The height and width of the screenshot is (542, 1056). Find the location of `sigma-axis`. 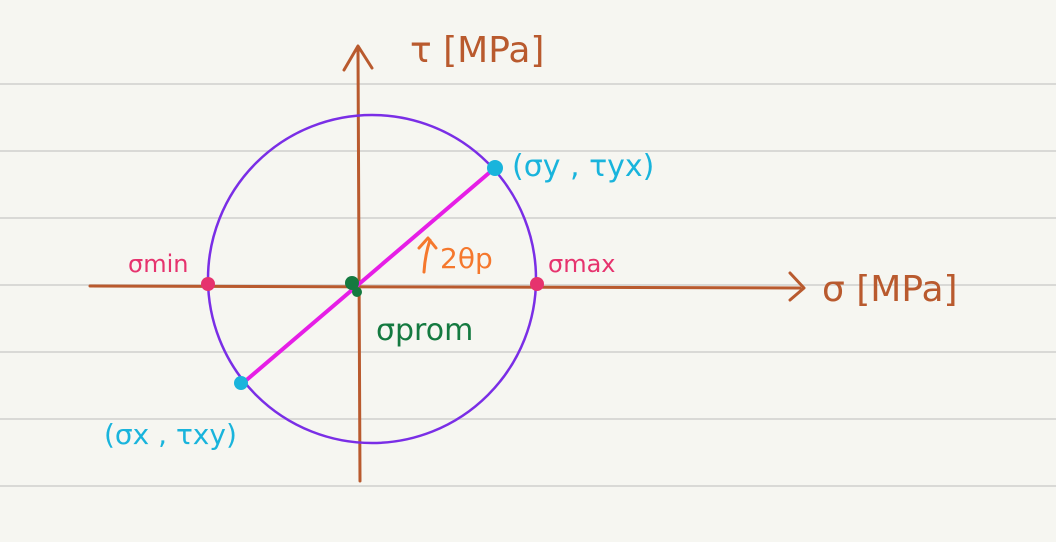

sigma-axis is located at coordinates (445, 287).